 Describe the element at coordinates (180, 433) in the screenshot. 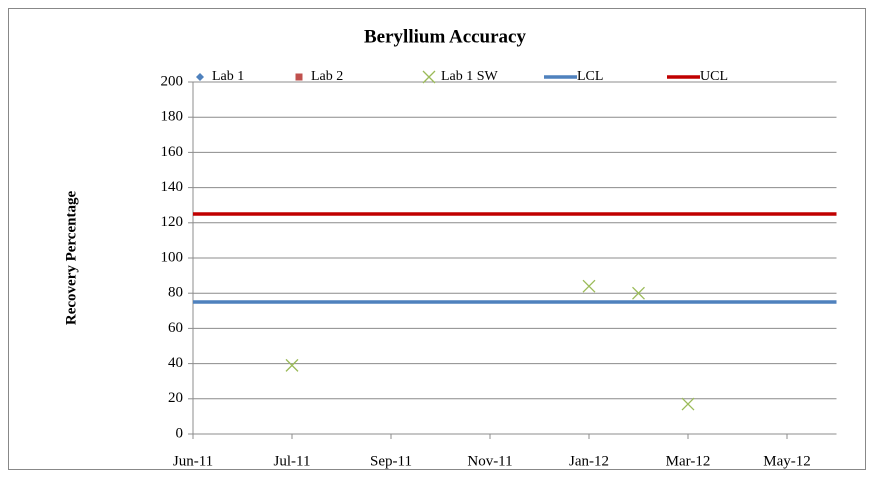

I see `y-tick-label: 0` at that location.